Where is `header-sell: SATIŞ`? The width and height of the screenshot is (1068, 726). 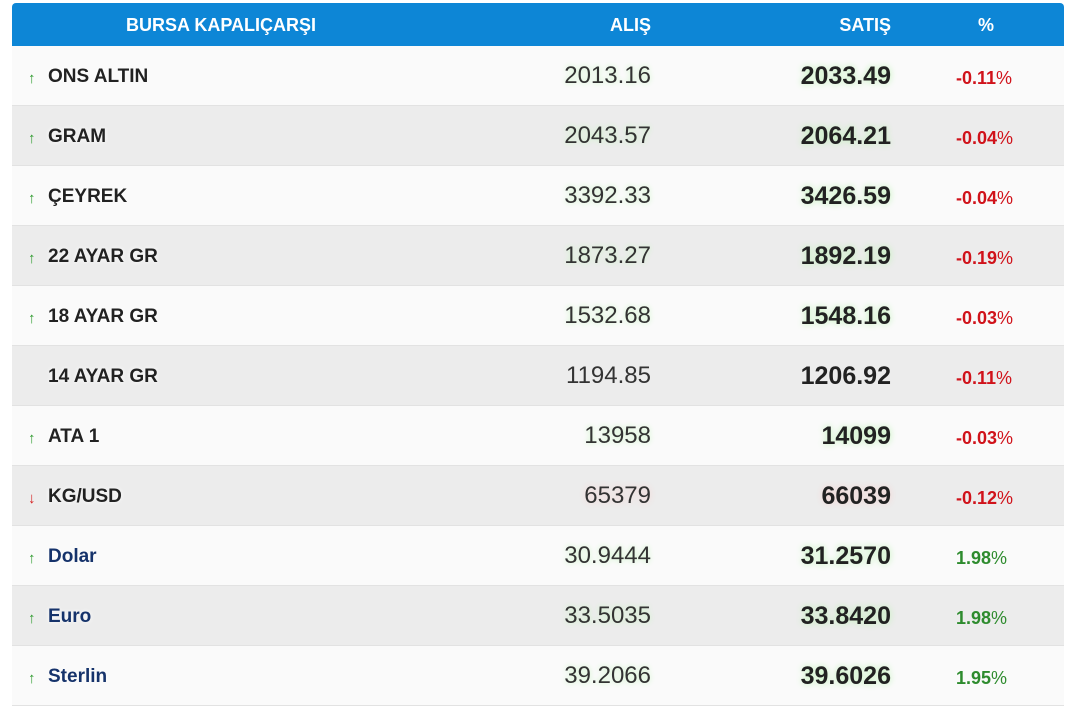 header-sell: SATIŞ is located at coordinates (865, 25).